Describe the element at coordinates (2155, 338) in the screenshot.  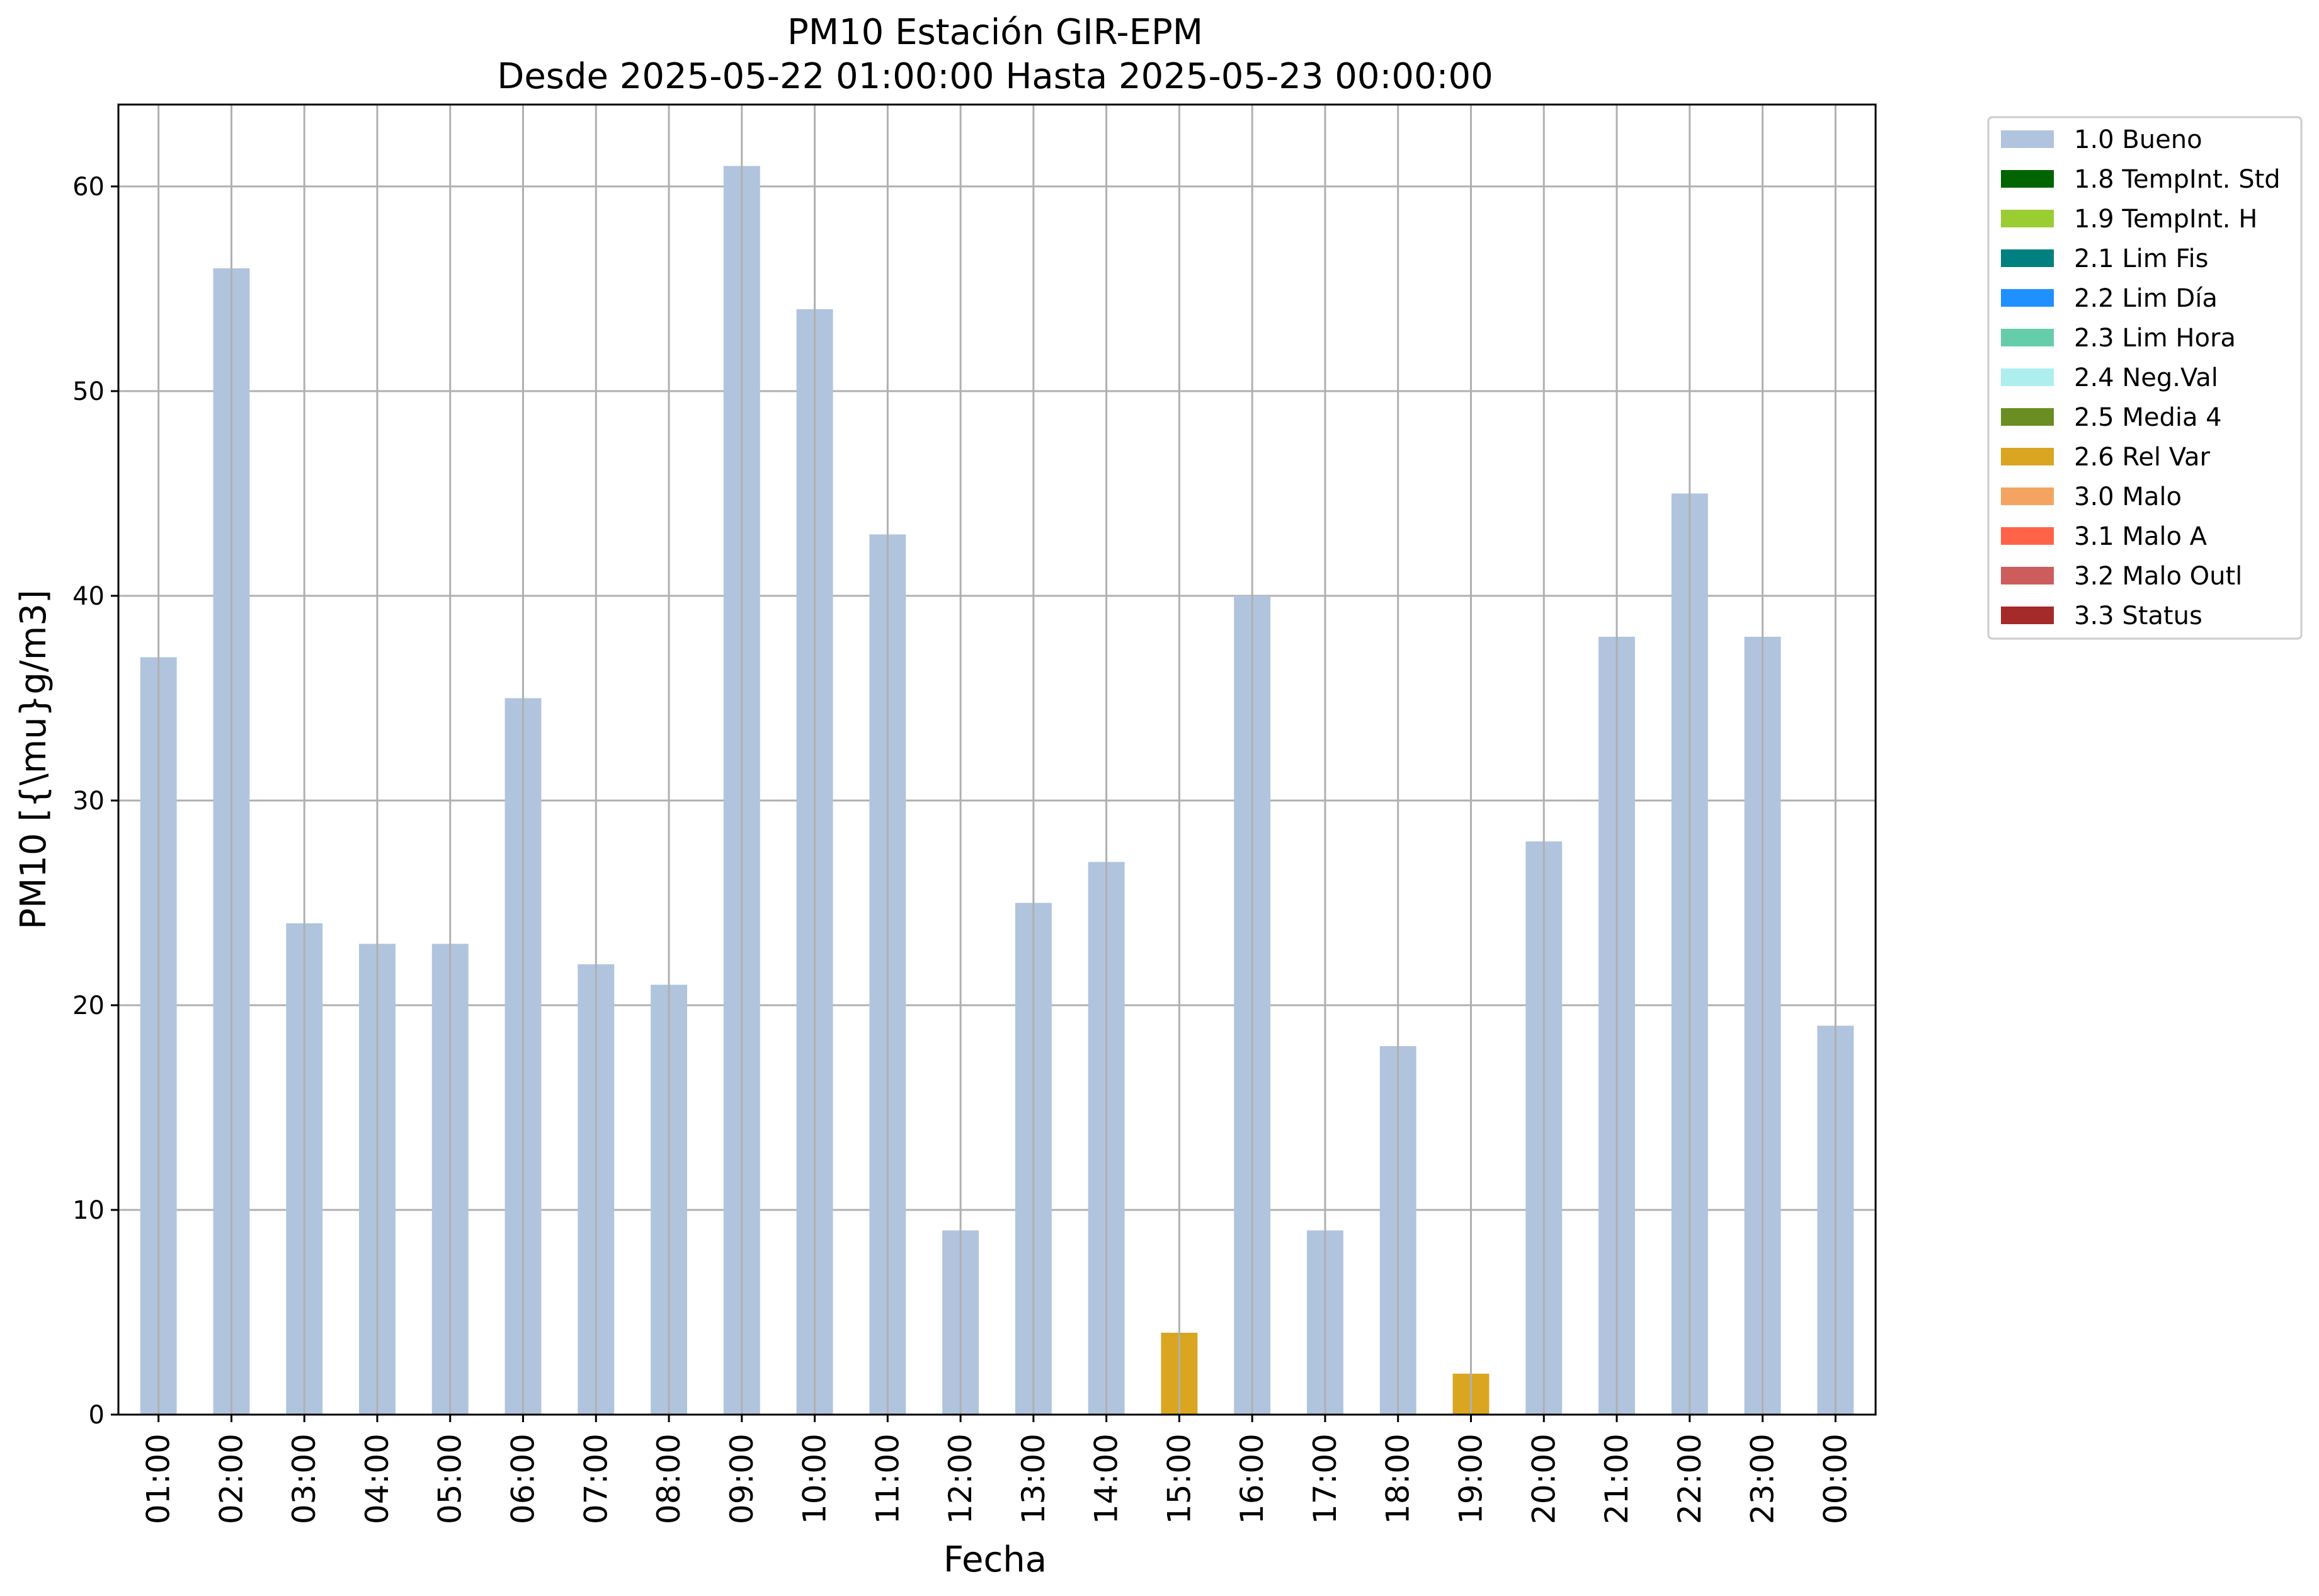
I see `legend-label: 2.3 Lim Hora` at that location.